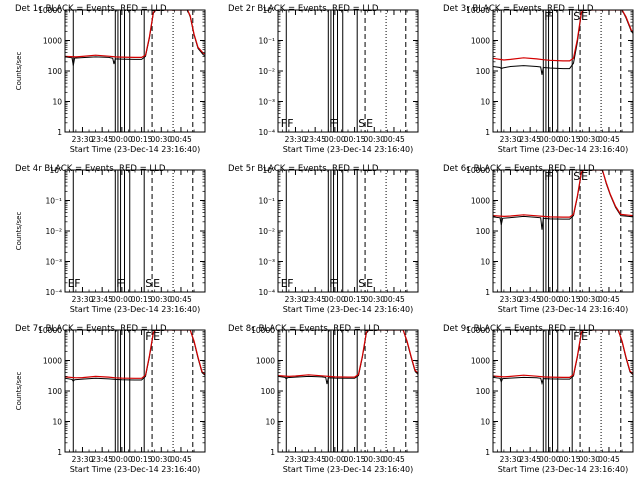  What do you see at coordinates (53, 262) in the screenshot?
I see `y-tick-label: 10⁻³` at bounding box center [53, 262].